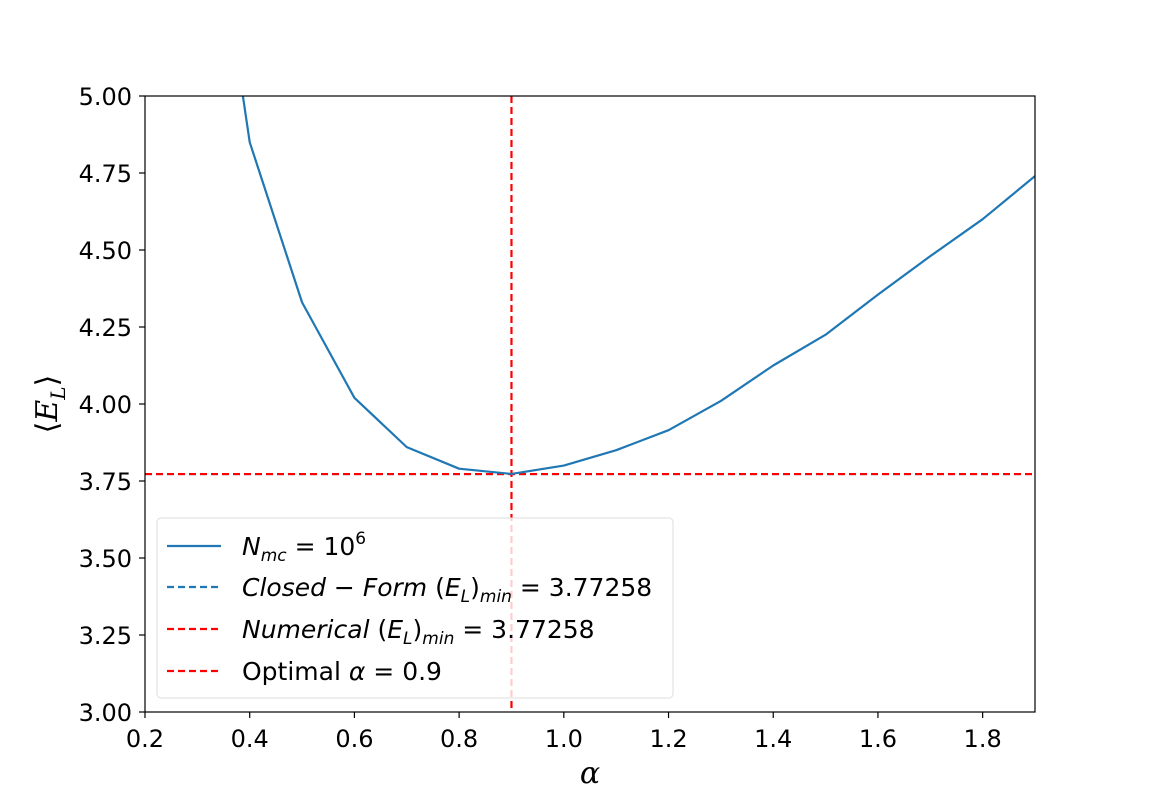  I want to click on y-tick-label: 3.50, so click(105, 559).